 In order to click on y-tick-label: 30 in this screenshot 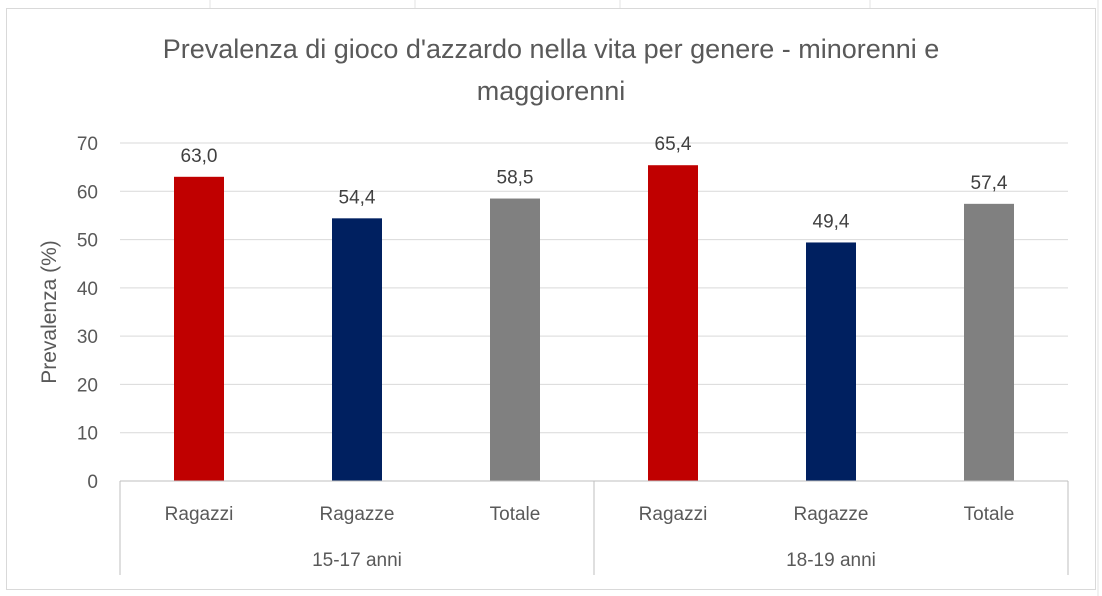, I will do `click(87, 337)`.